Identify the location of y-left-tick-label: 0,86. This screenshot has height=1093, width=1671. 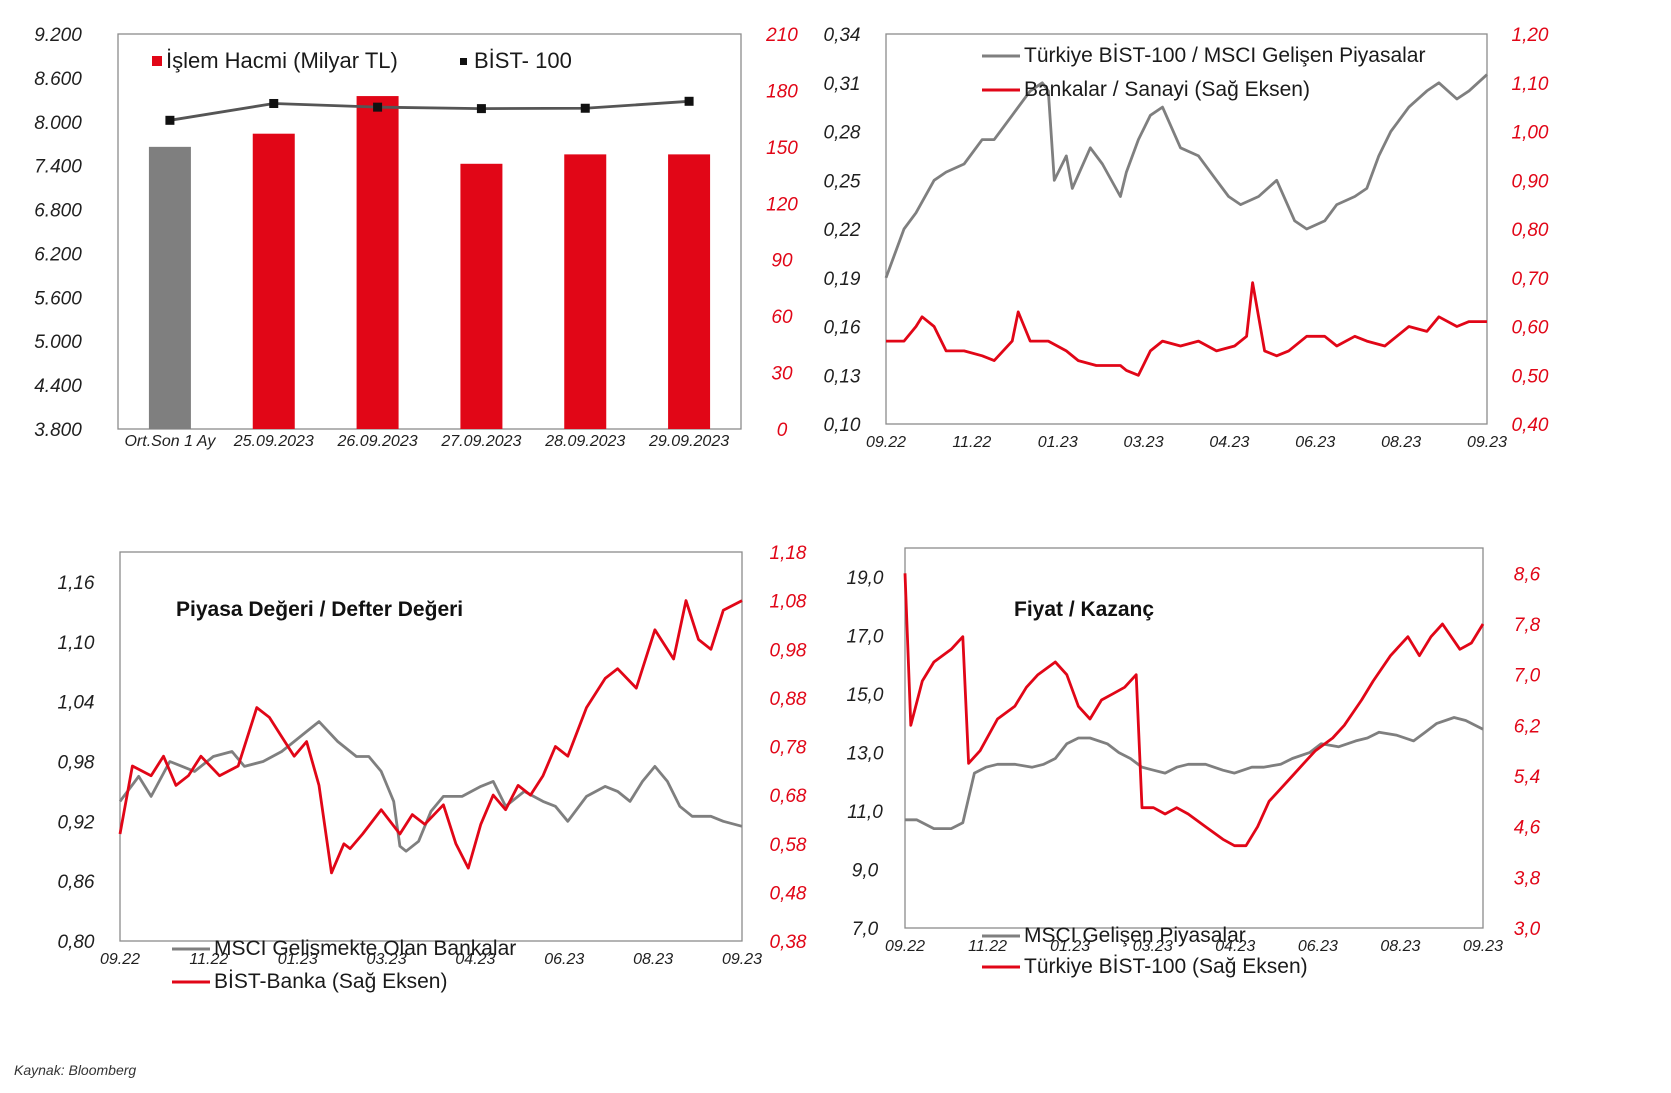
(76, 882).